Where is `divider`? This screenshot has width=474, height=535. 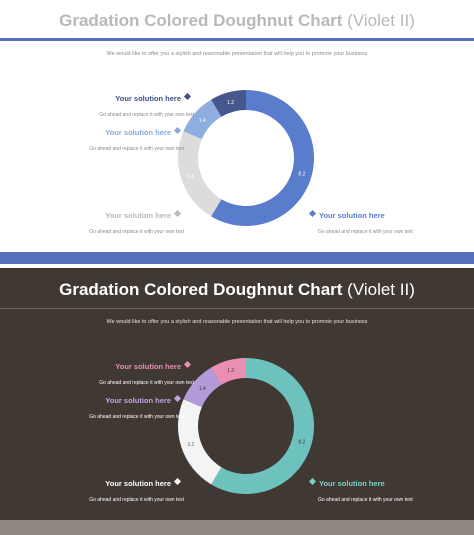
divider is located at coordinates (237, 266).